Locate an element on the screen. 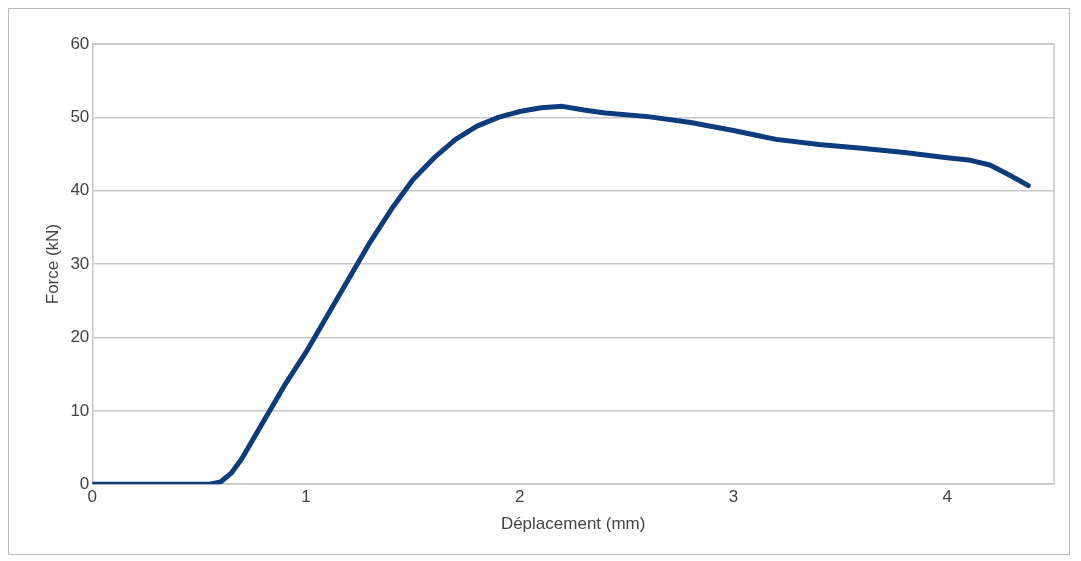  x-tick-label: 1 is located at coordinates (306, 497).